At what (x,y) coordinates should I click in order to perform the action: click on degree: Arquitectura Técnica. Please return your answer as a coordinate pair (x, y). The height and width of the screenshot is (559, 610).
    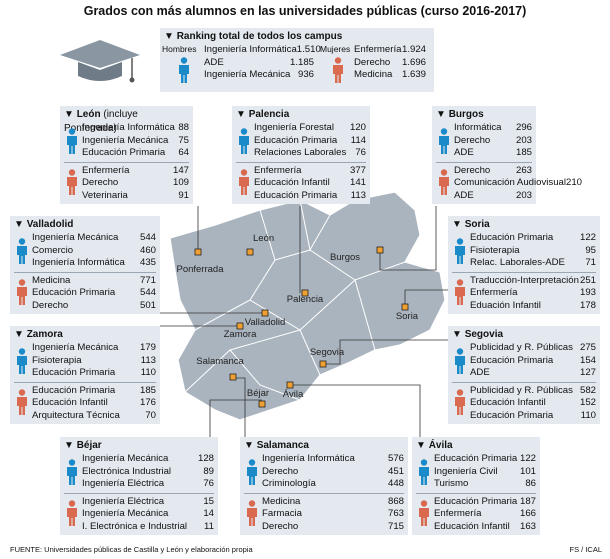
    Looking at the image, I should click on (76, 415).